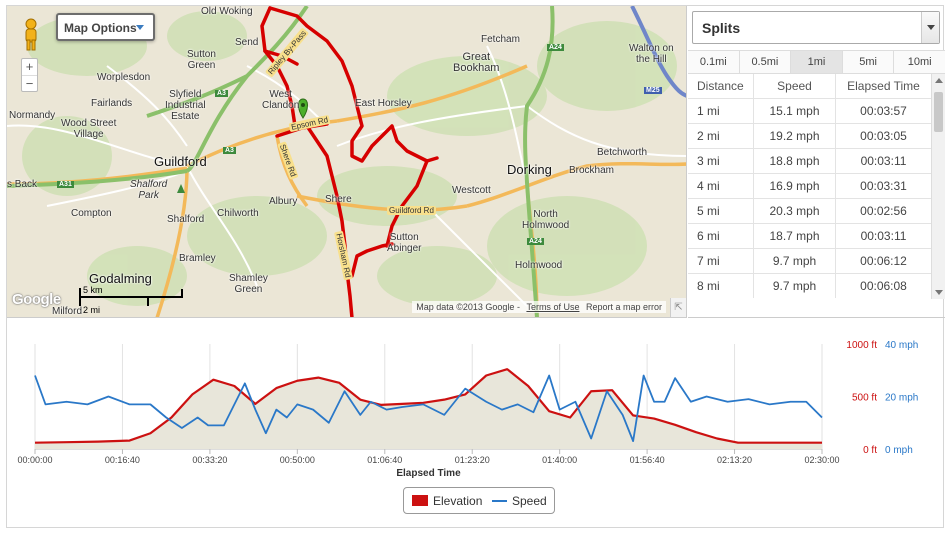 This screenshot has width=950, height=533. I want to click on place-label: Dorking, so click(529, 169).